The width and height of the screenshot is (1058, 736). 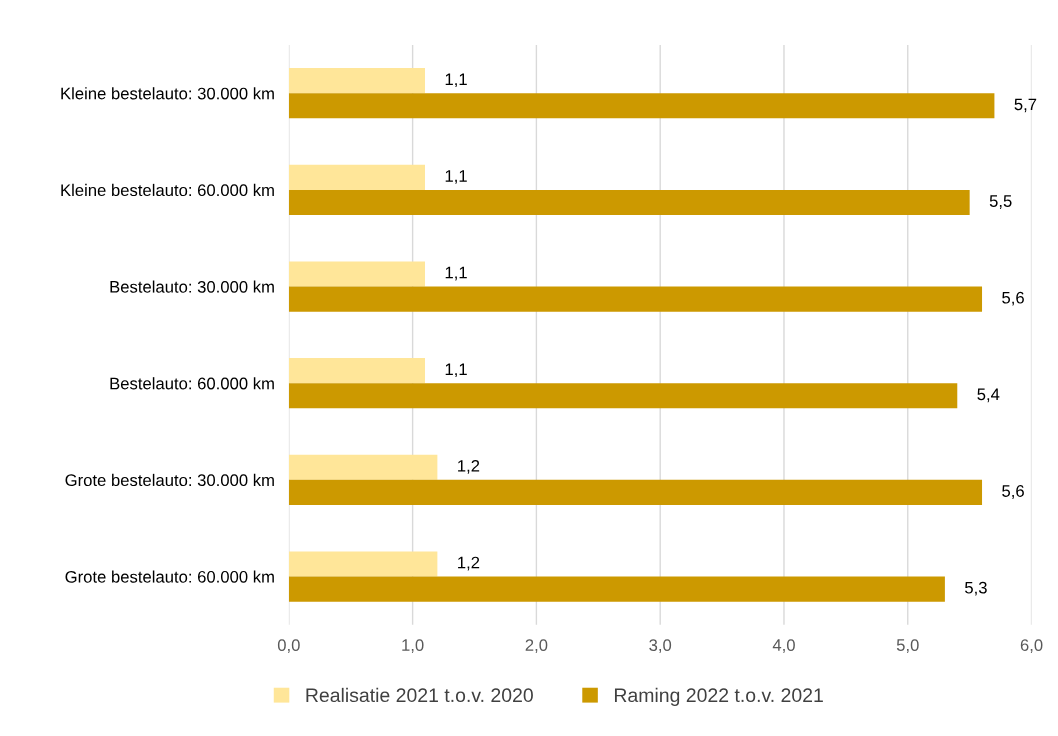 I want to click on x-tick-label: 0,0, so click(x=288, y=646).